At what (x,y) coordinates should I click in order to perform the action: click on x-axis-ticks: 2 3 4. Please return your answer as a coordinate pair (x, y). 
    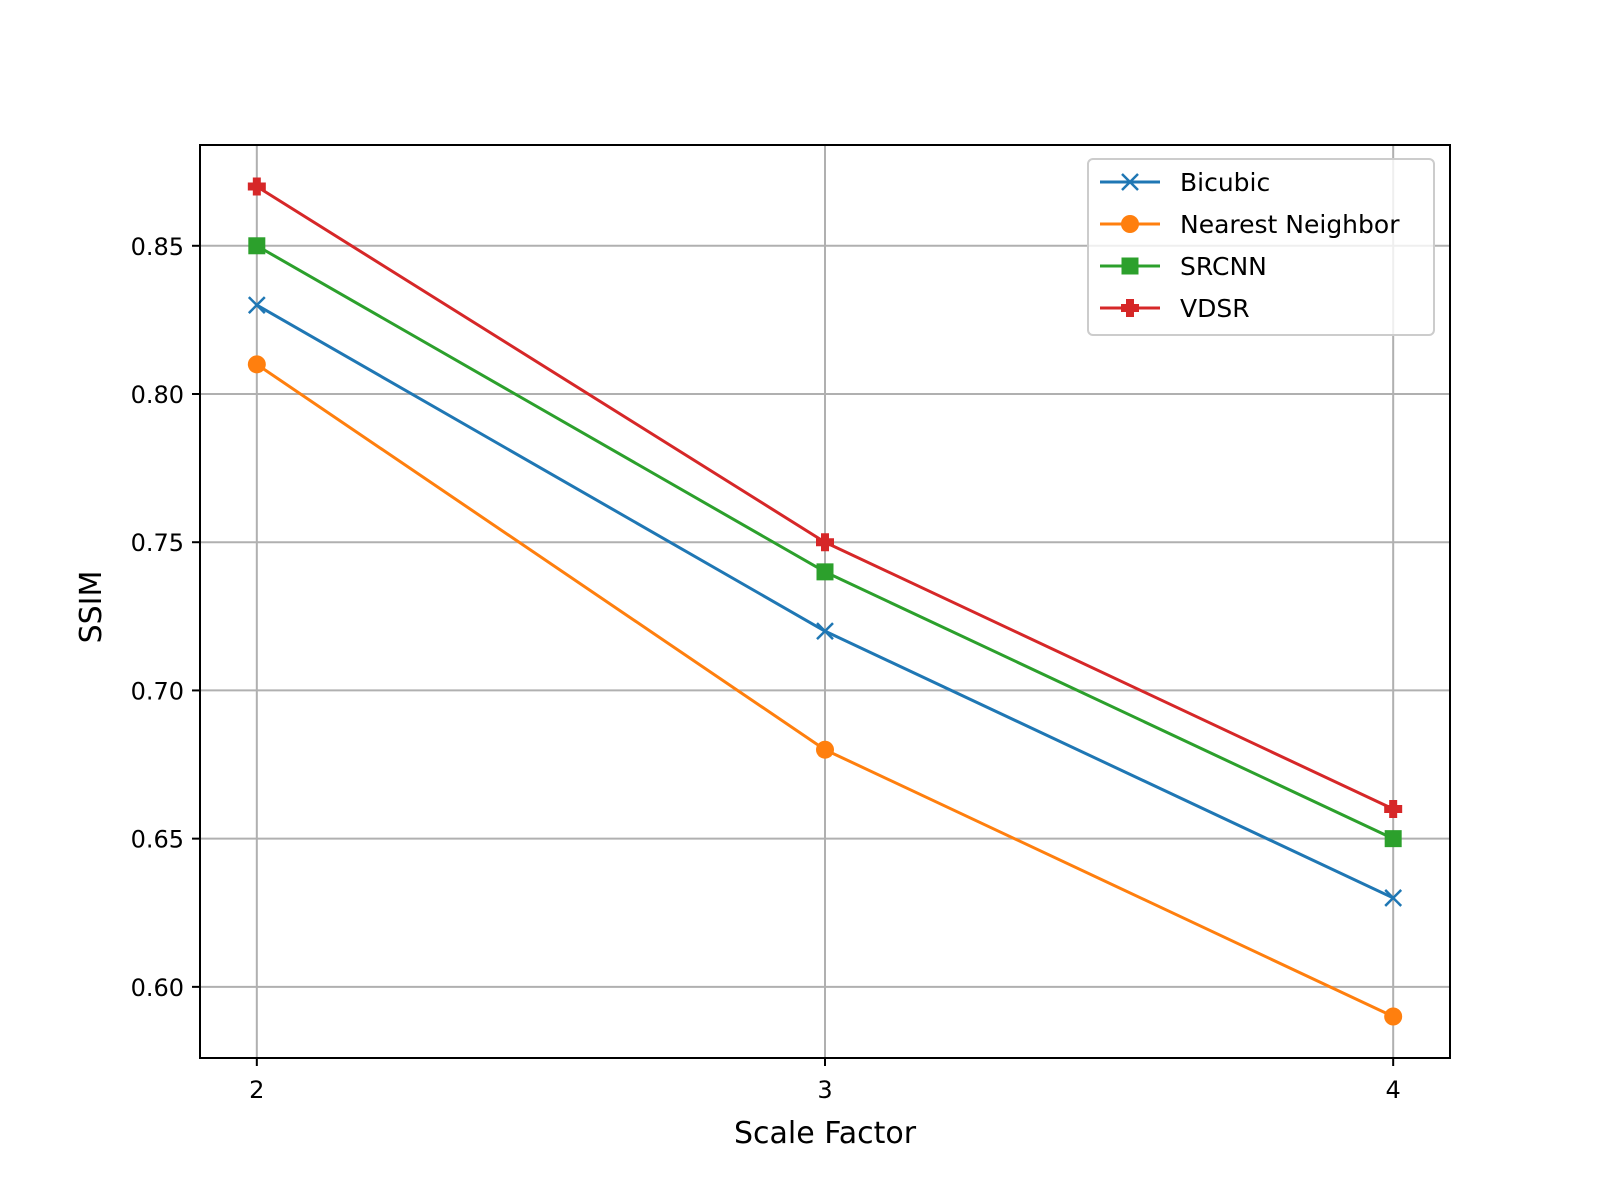
    Looking at the image, I should click on (825, 1081).